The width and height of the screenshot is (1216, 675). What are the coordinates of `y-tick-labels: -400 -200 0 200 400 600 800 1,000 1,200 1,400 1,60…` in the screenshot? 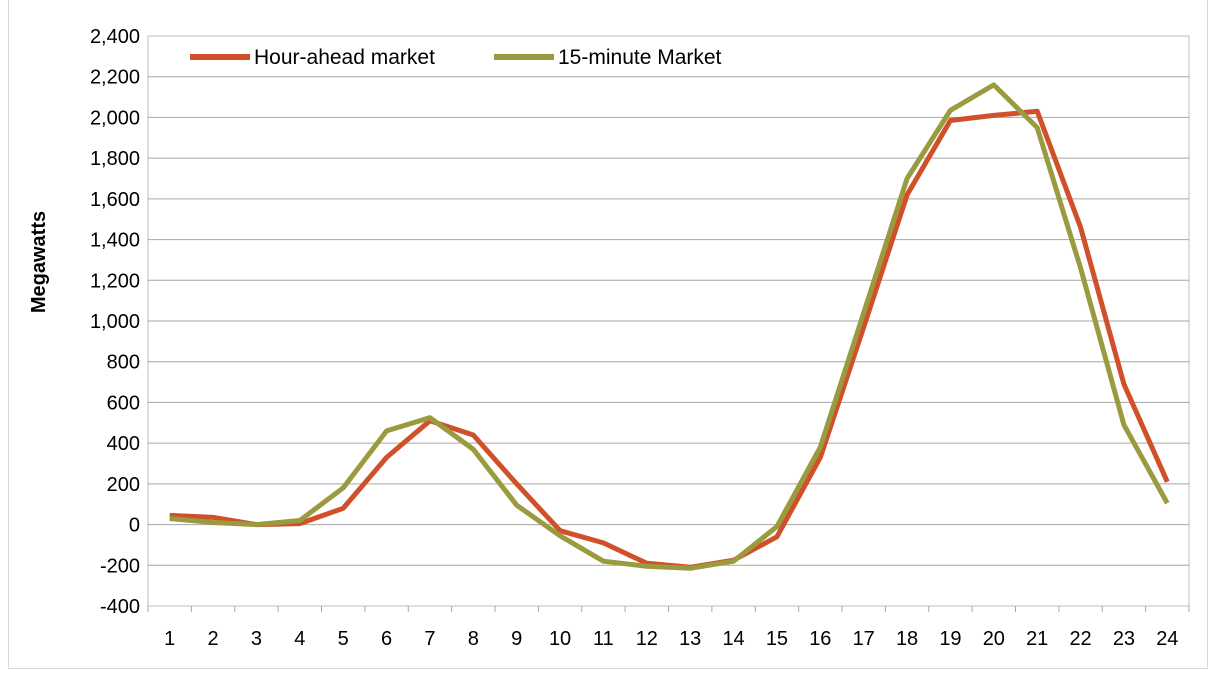 It's located at (115, 322).